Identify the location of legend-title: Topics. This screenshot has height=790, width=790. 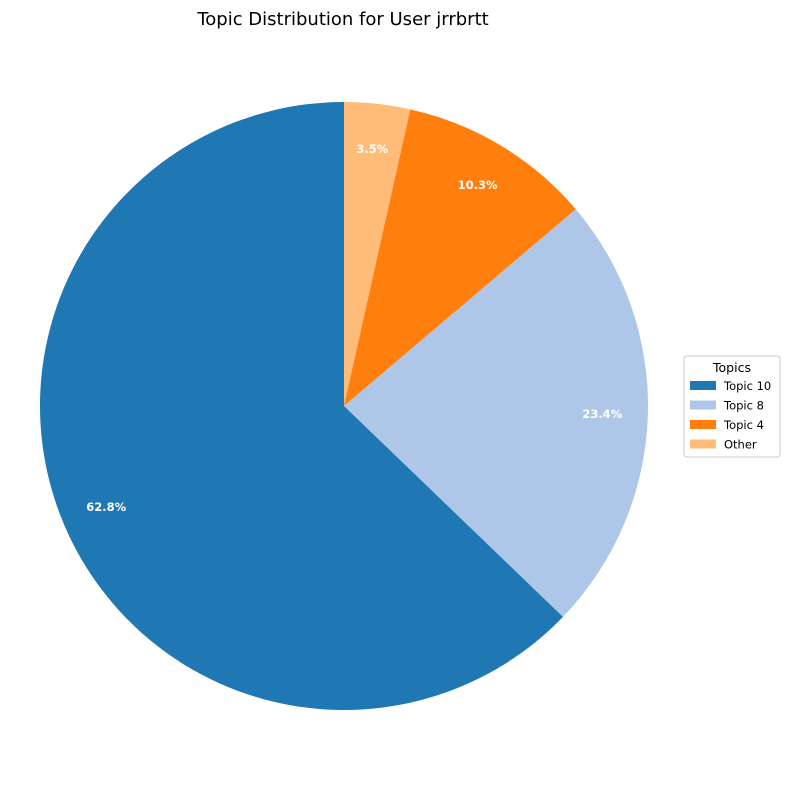
(731, 367).